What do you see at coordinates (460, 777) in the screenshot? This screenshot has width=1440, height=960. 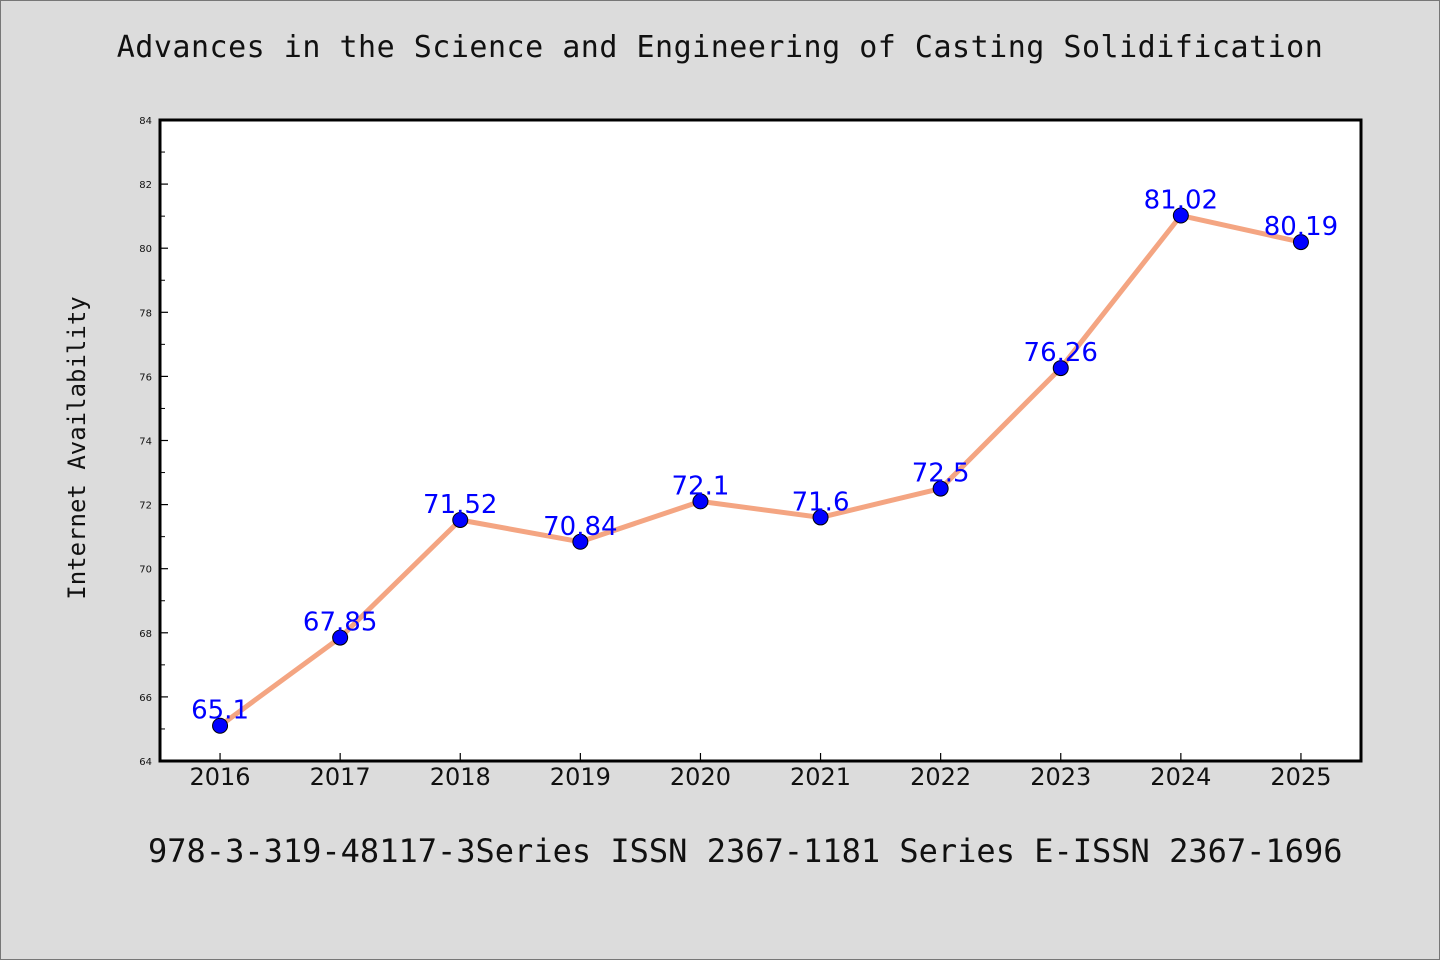 I see `x-tick-label: 2018` at bounding box center [460, 777].